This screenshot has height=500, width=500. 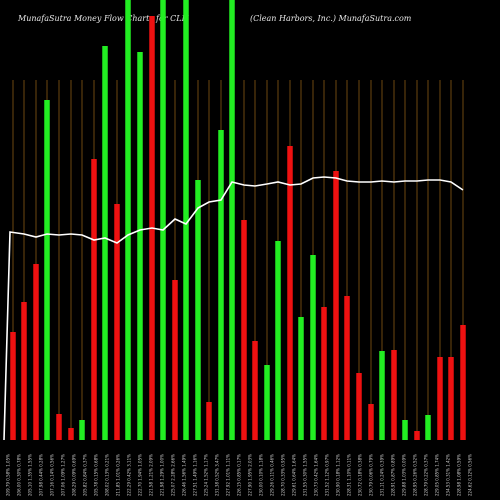 I want to click on x-tick-label-39: 229.05 0.85% 1.74%, so click(x=437, y=475).